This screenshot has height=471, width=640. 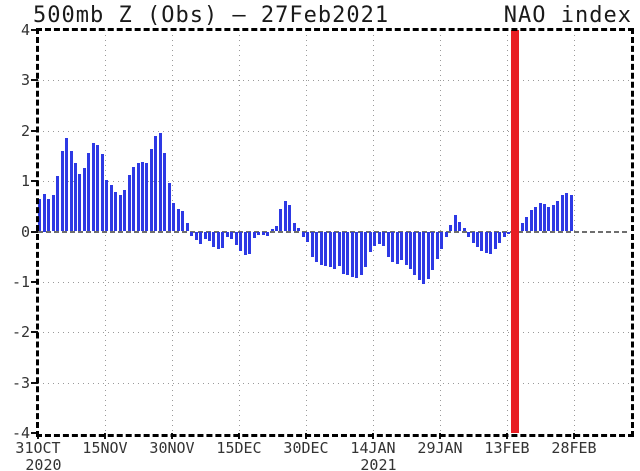 What do you see at coordinates (574, 448) in the screenshot?
I see `x-axis-label: 28FEB` at bounding box center [574, 448].